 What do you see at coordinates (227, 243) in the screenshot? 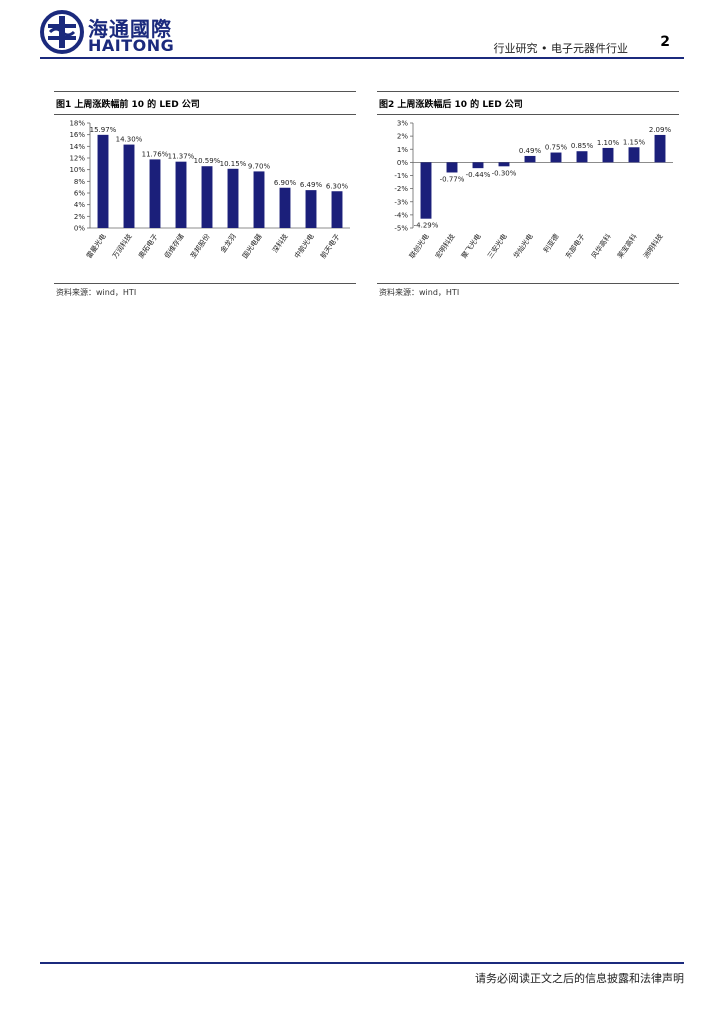
I see `category-label: 金龙羽` at bounding box center [227, 243].